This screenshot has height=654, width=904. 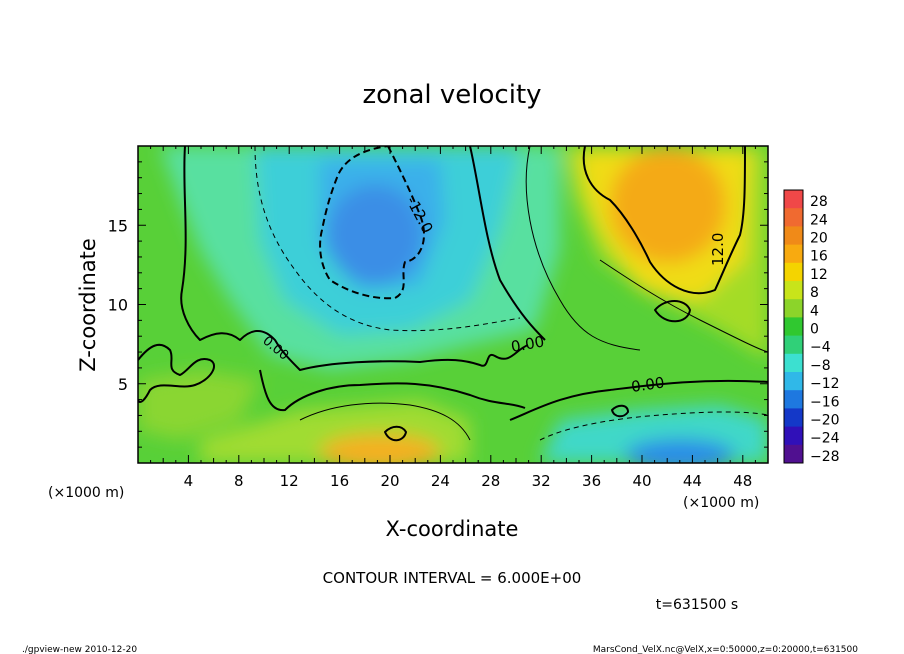 What do you see at coordinates (668, 205) in the screenshot?
I see `field-core-positive` at bounding box center [668, 205].